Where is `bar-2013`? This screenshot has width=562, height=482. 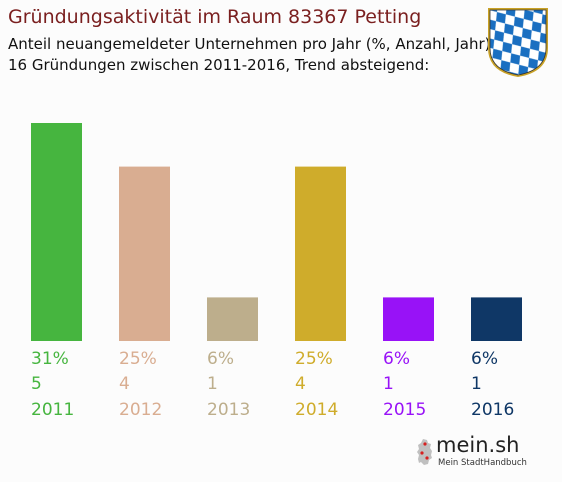
bar-2013 is located at coordinates (232, 319).